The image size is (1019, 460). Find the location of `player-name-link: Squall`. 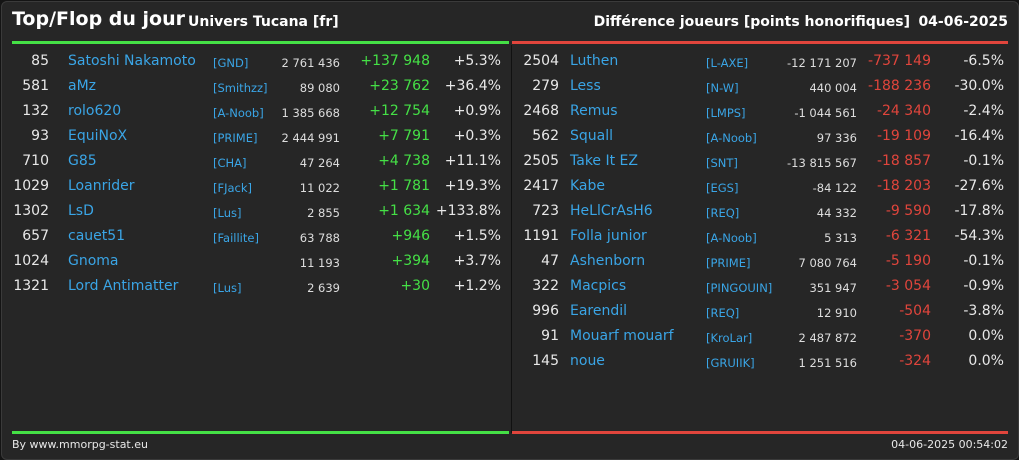

player-name-link: Squall is located at coordinates (592, 136).